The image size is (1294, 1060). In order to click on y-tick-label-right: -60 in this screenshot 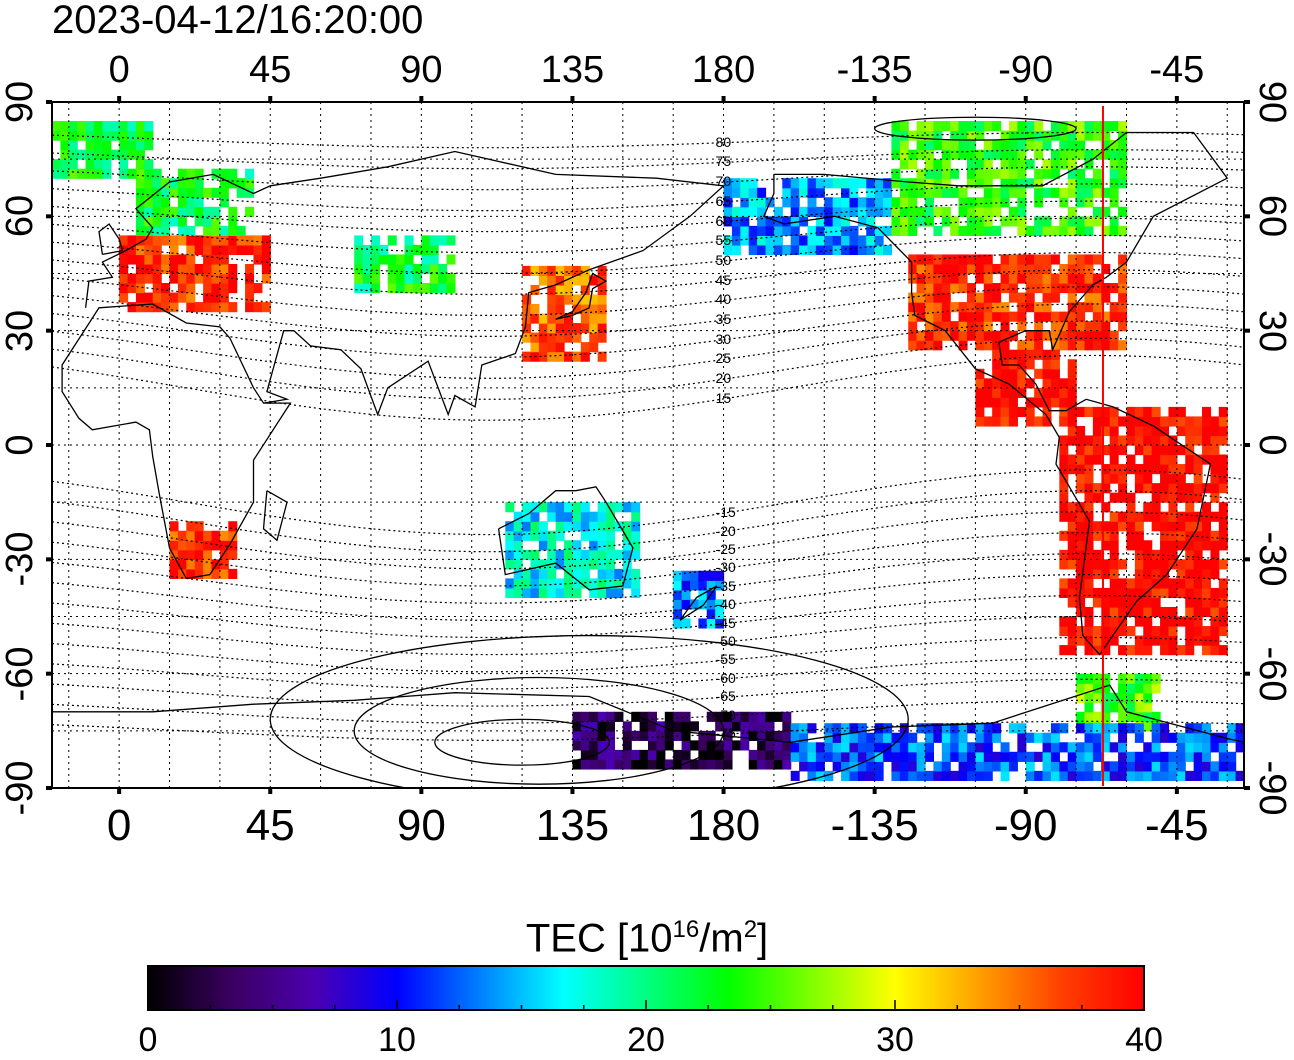, I will do `click(1272, 674)`.